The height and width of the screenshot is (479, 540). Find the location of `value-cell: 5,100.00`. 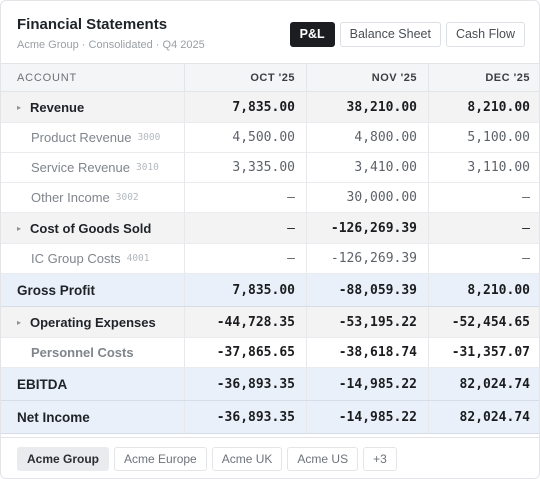

value-cell: 5,100.00 is located at coordinates (483, 137).